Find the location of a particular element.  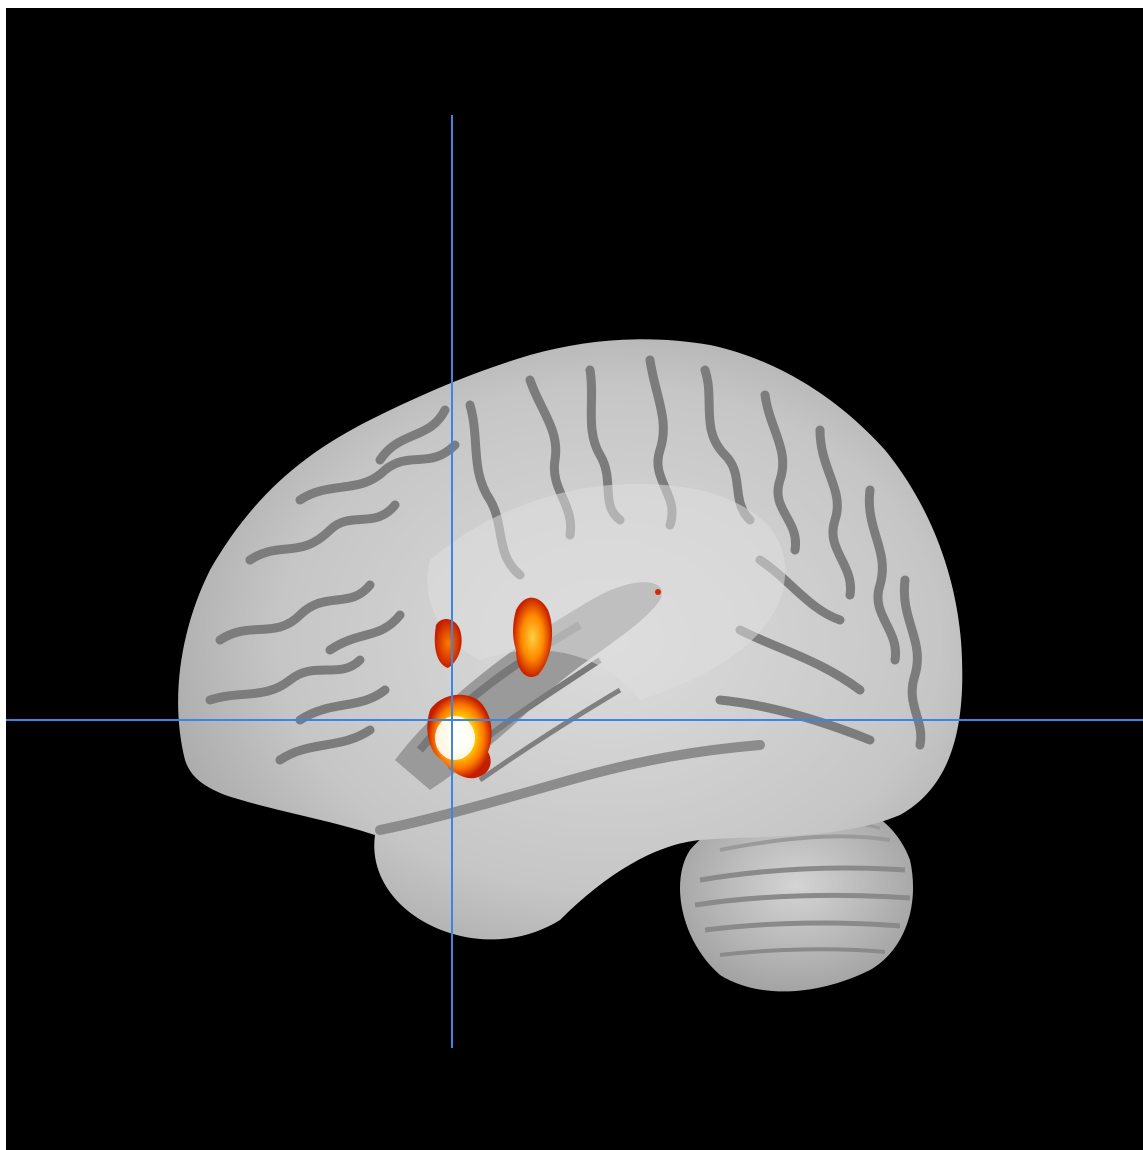

cerebellum is located at coordinates (797, 896).